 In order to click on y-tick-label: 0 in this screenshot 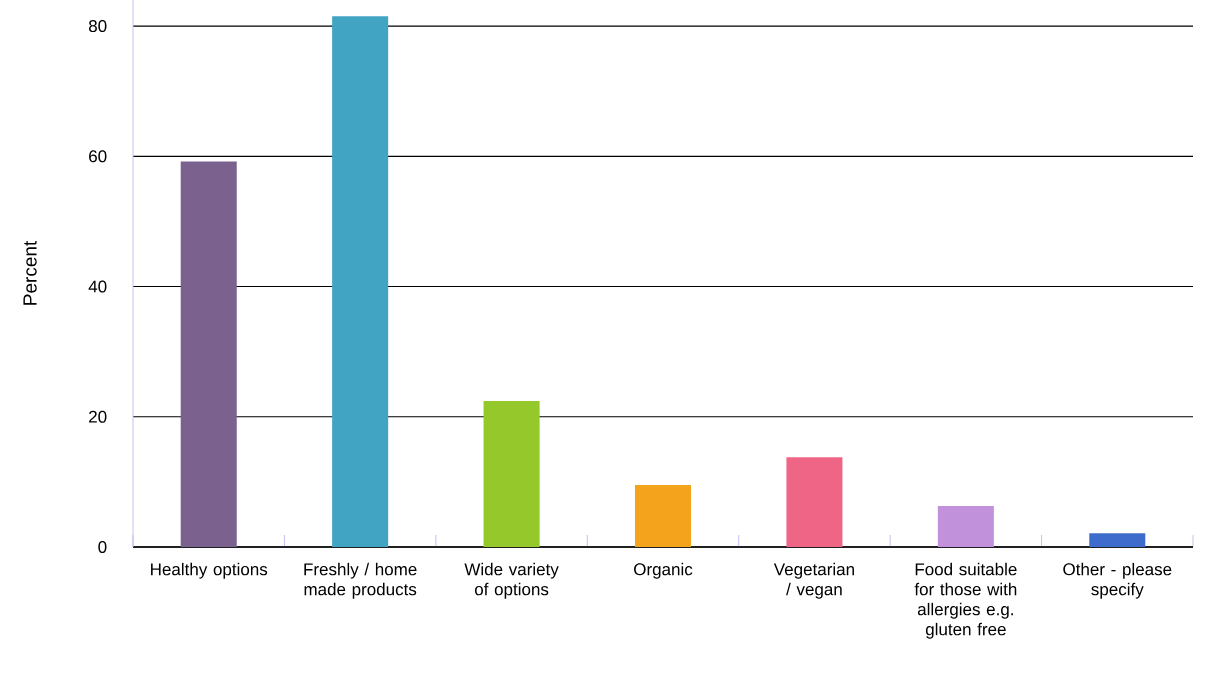, I will do `click(102, 547)`.